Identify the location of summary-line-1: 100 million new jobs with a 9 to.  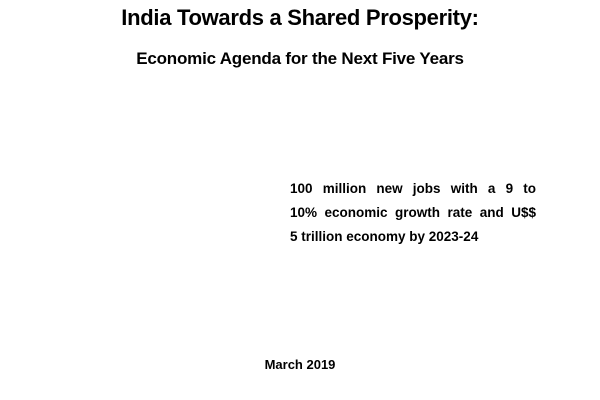
(413, 188).